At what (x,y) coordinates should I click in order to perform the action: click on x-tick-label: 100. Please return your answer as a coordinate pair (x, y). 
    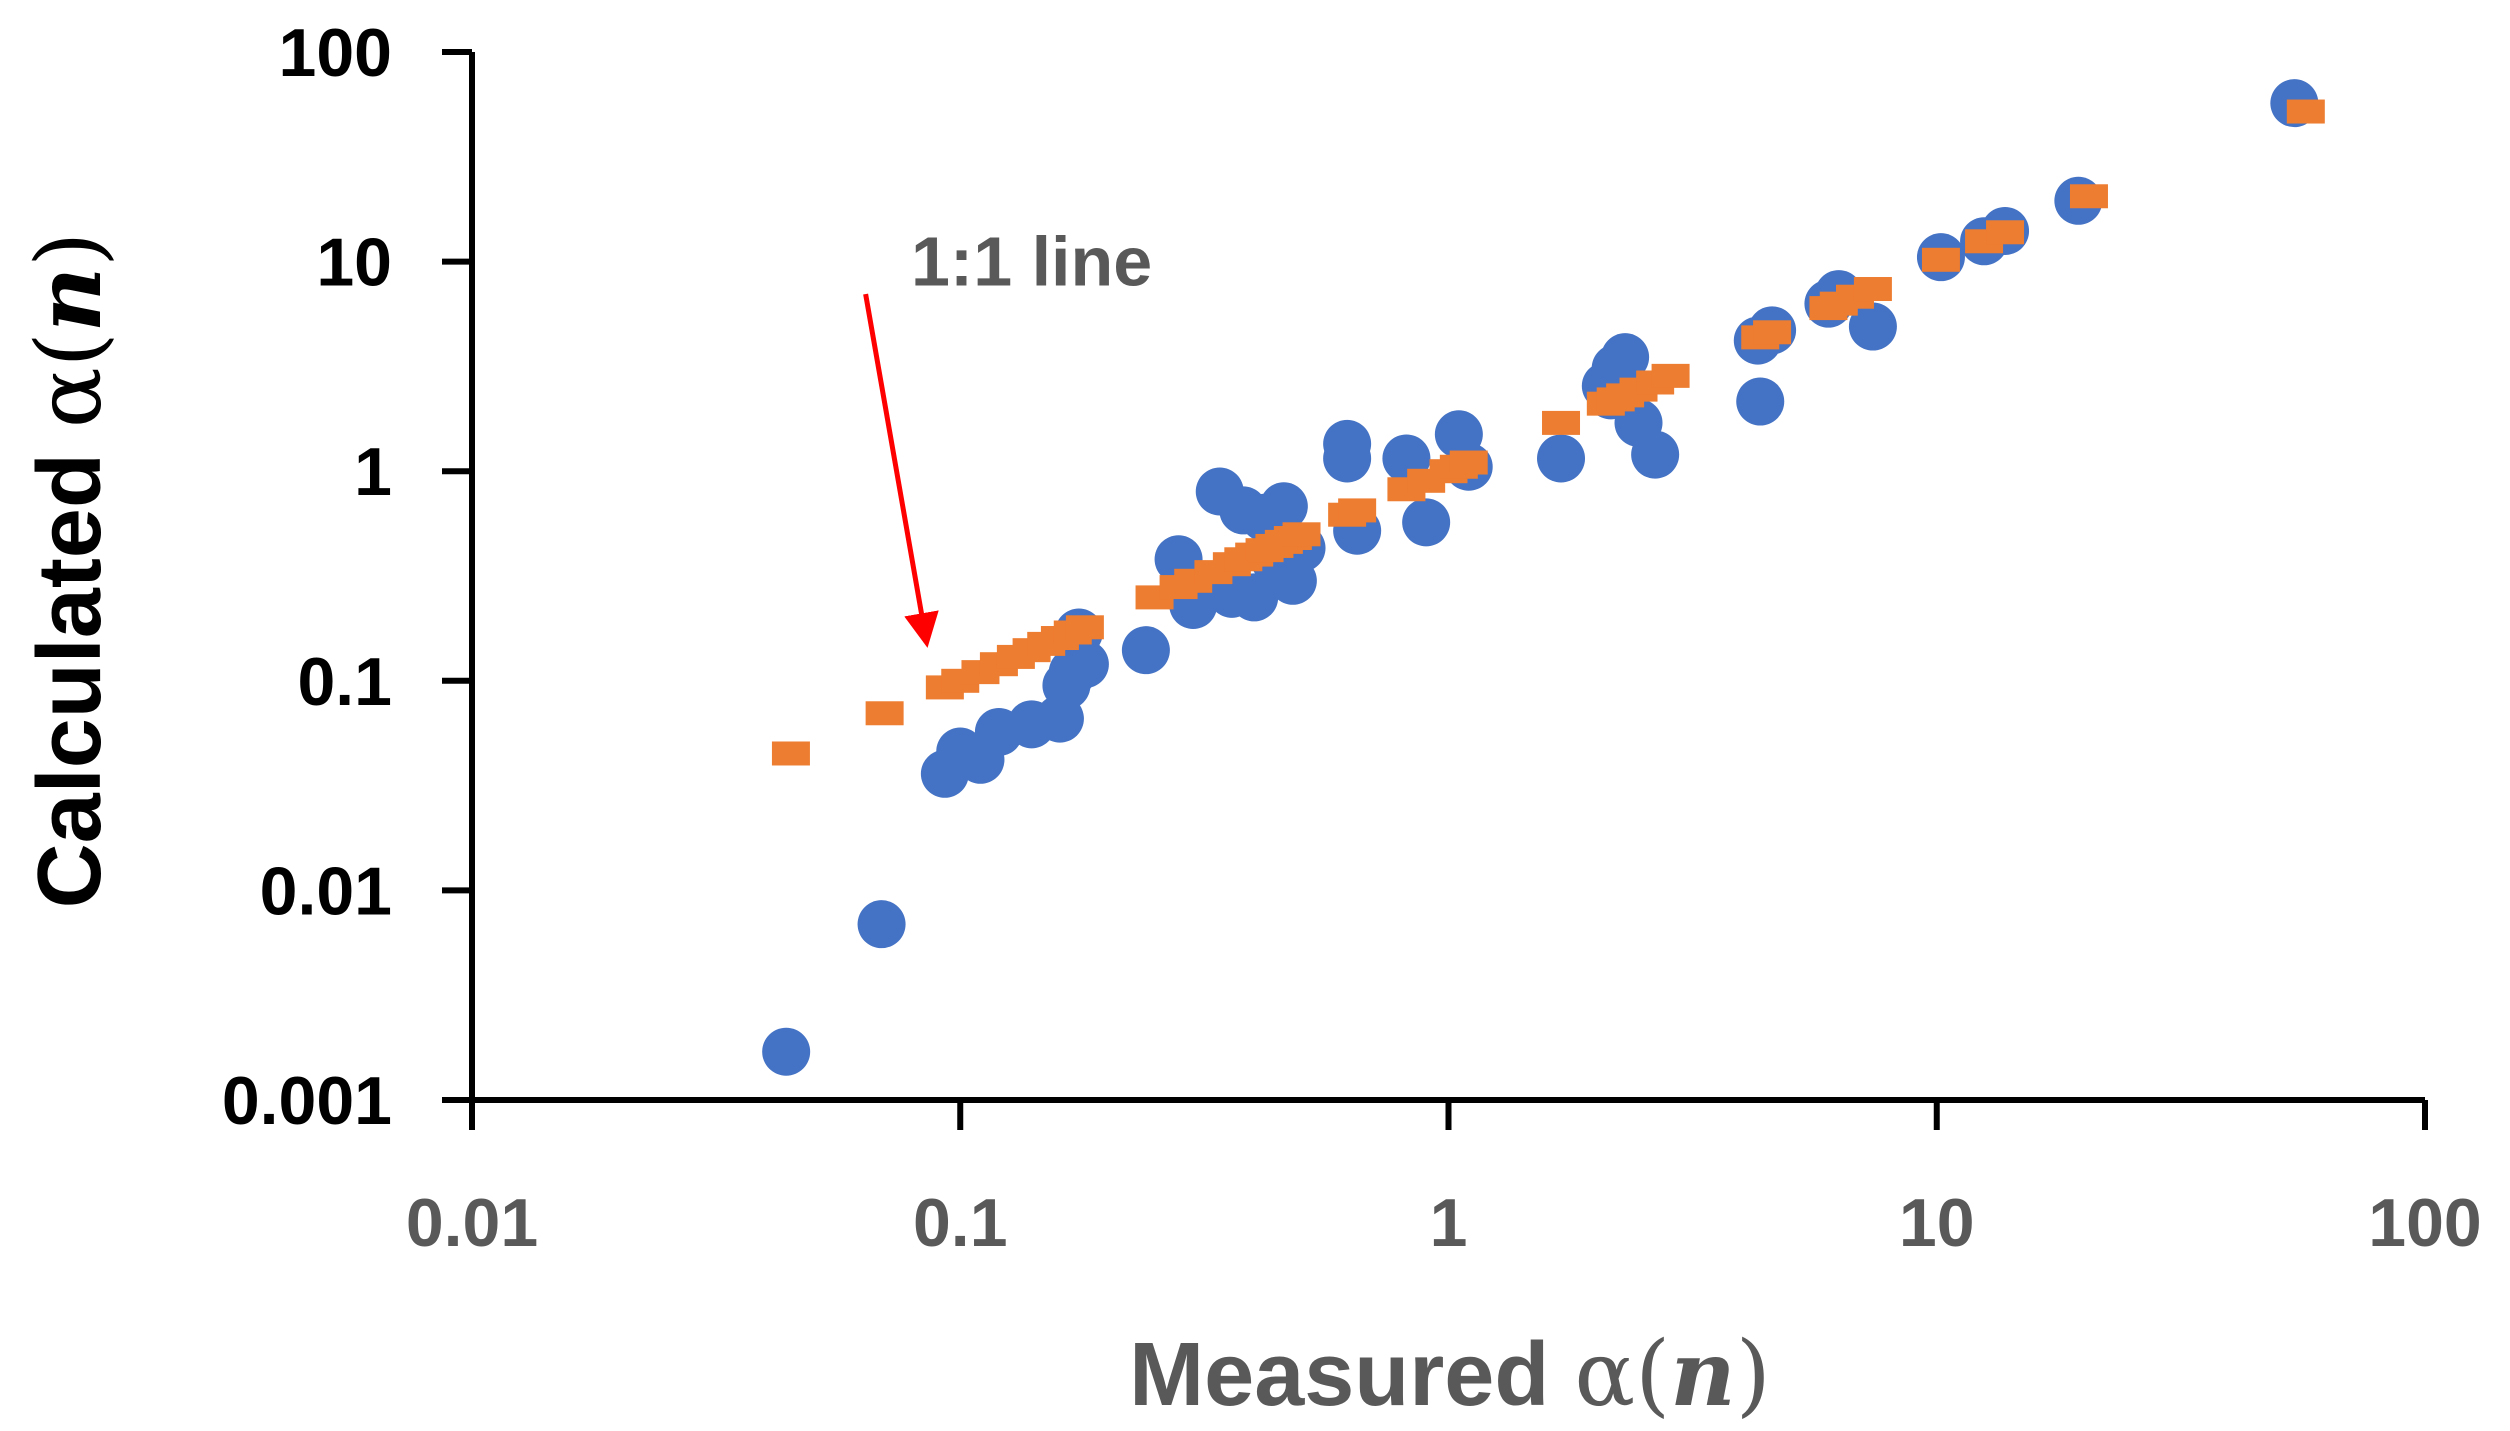
    Looking at the image, I should click on (2424, 1223).